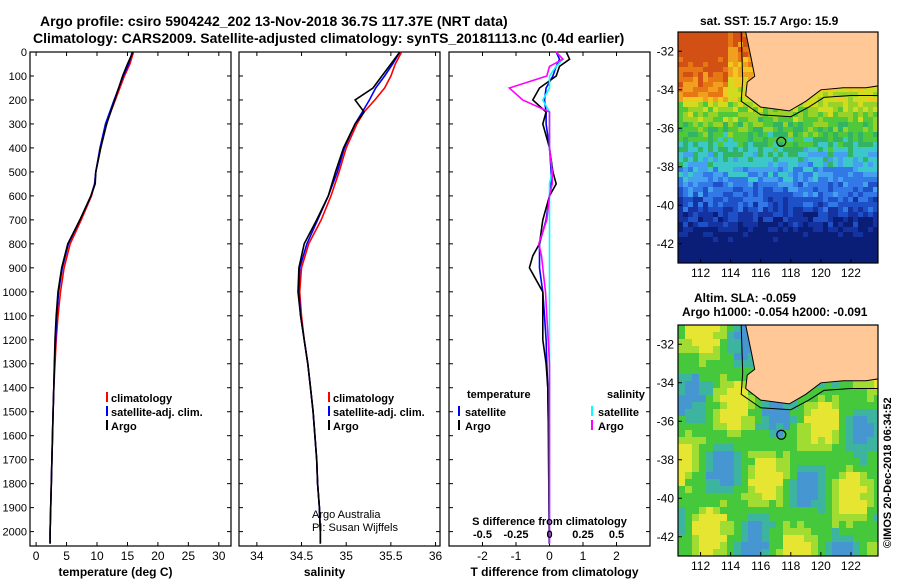  Describe the element at coordinates (666, 537) in the screenshot. I see `map-y-tick-label: -42` at that location.